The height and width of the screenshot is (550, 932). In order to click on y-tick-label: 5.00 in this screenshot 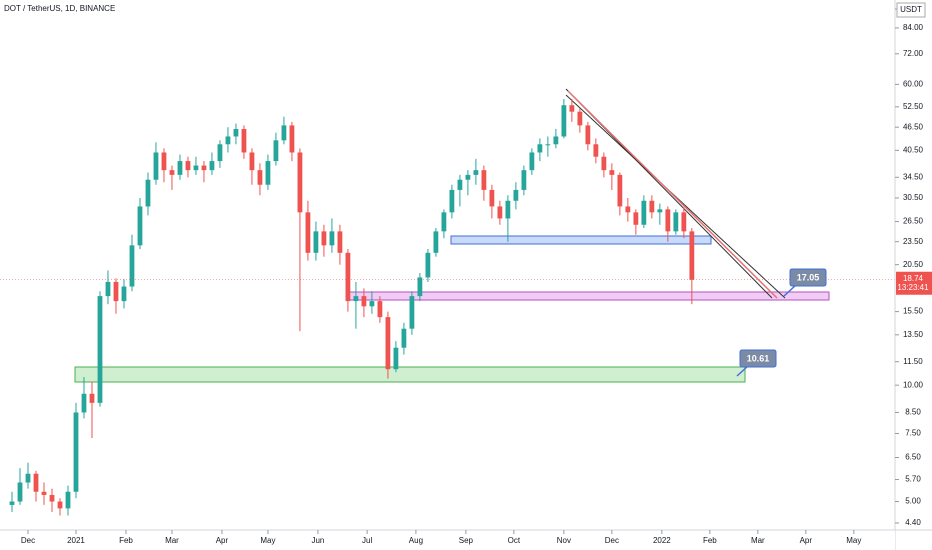, I will do `click(913, 501)`.